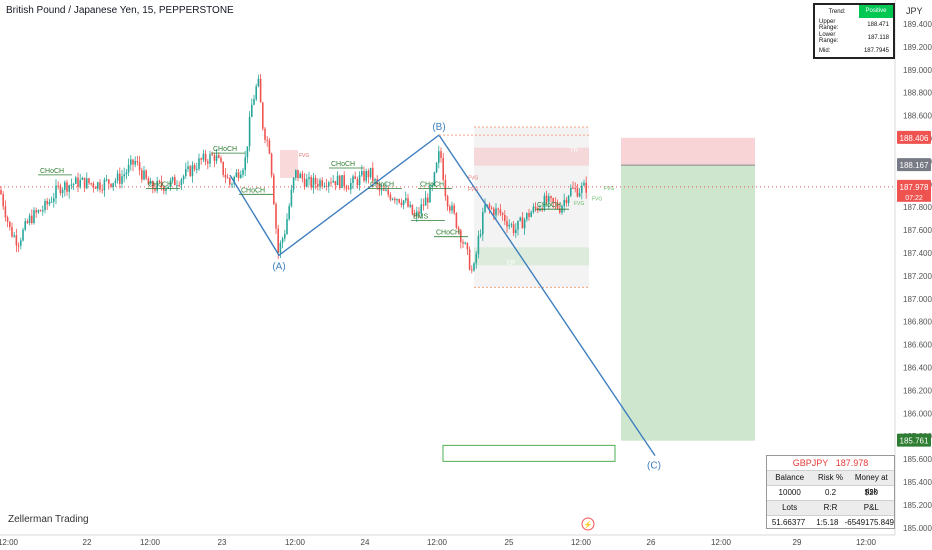 This screenshot has width=932, height=550. Describe the element at coordinates (876, 11) in the screenshot. I see `trend-status: Positive` at that location.